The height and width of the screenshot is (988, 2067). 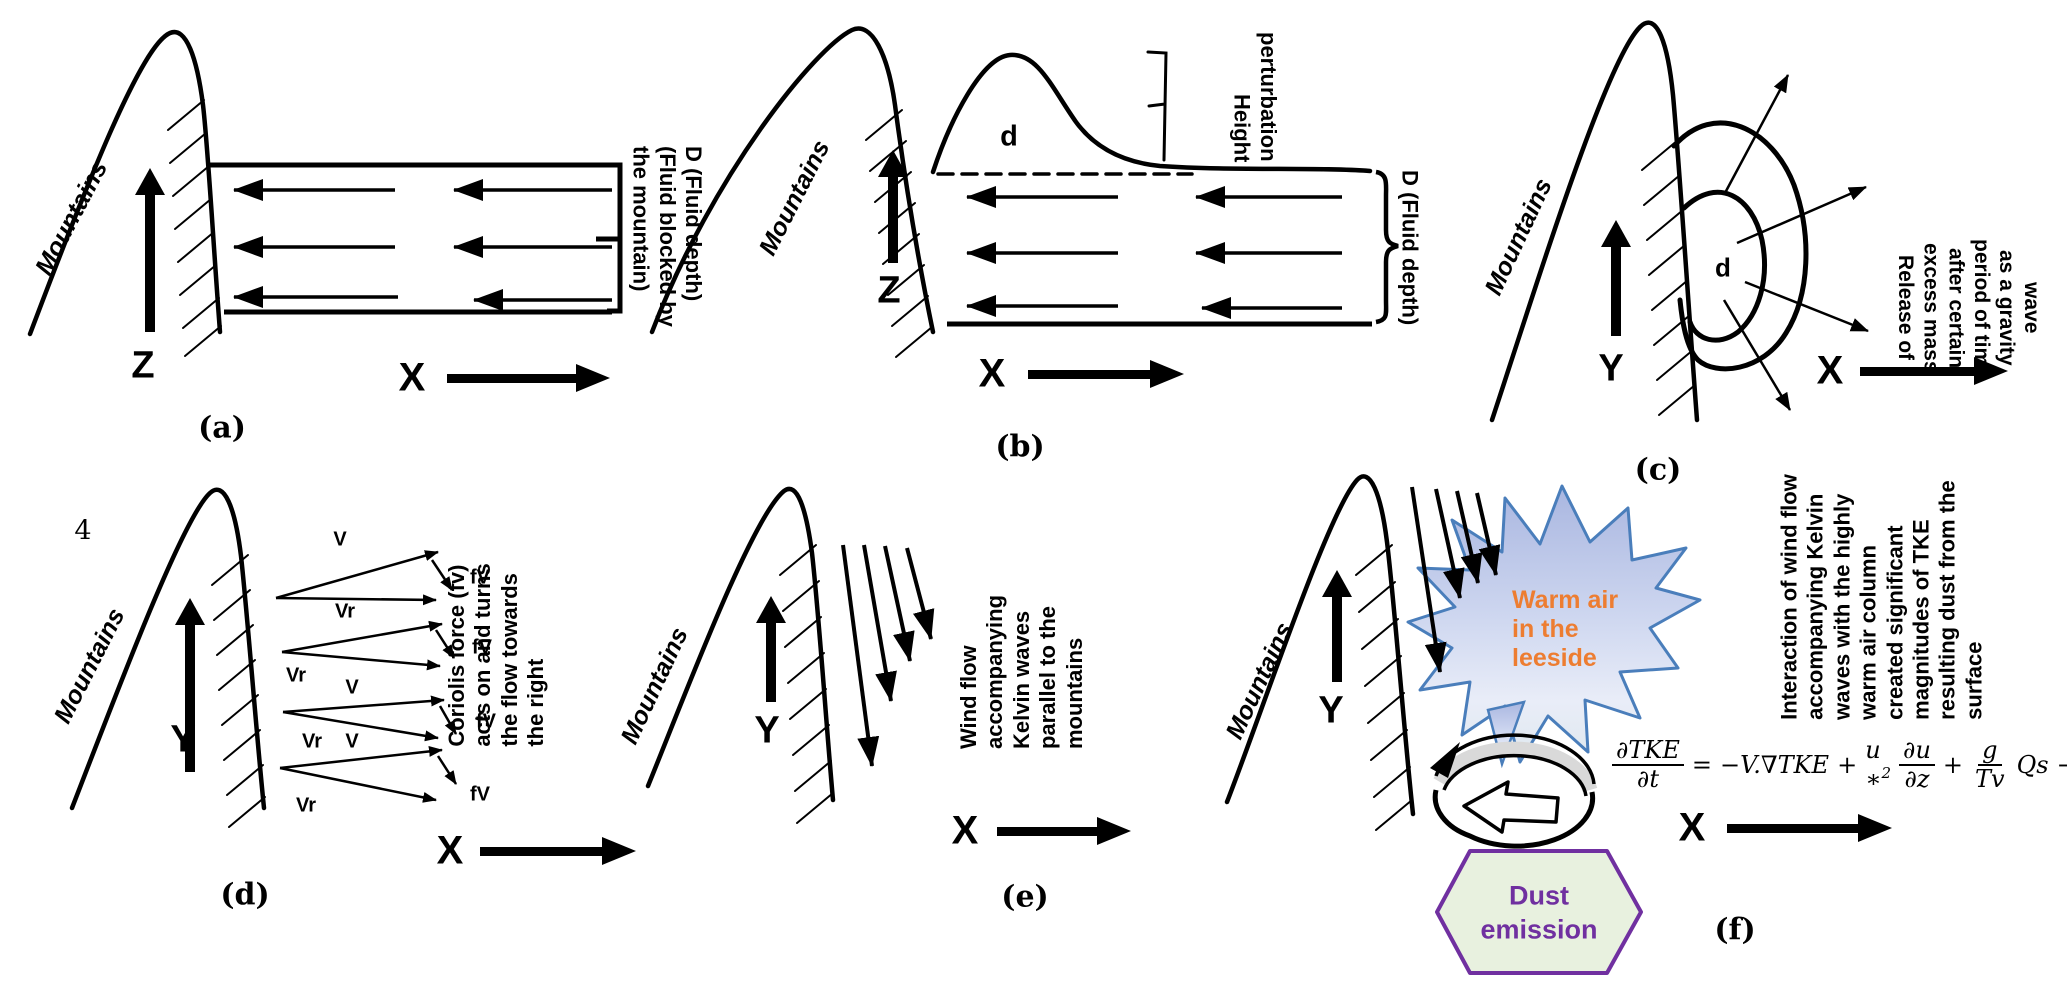 I want to click on turbulence-vortex, so click(x=1514, y=791).